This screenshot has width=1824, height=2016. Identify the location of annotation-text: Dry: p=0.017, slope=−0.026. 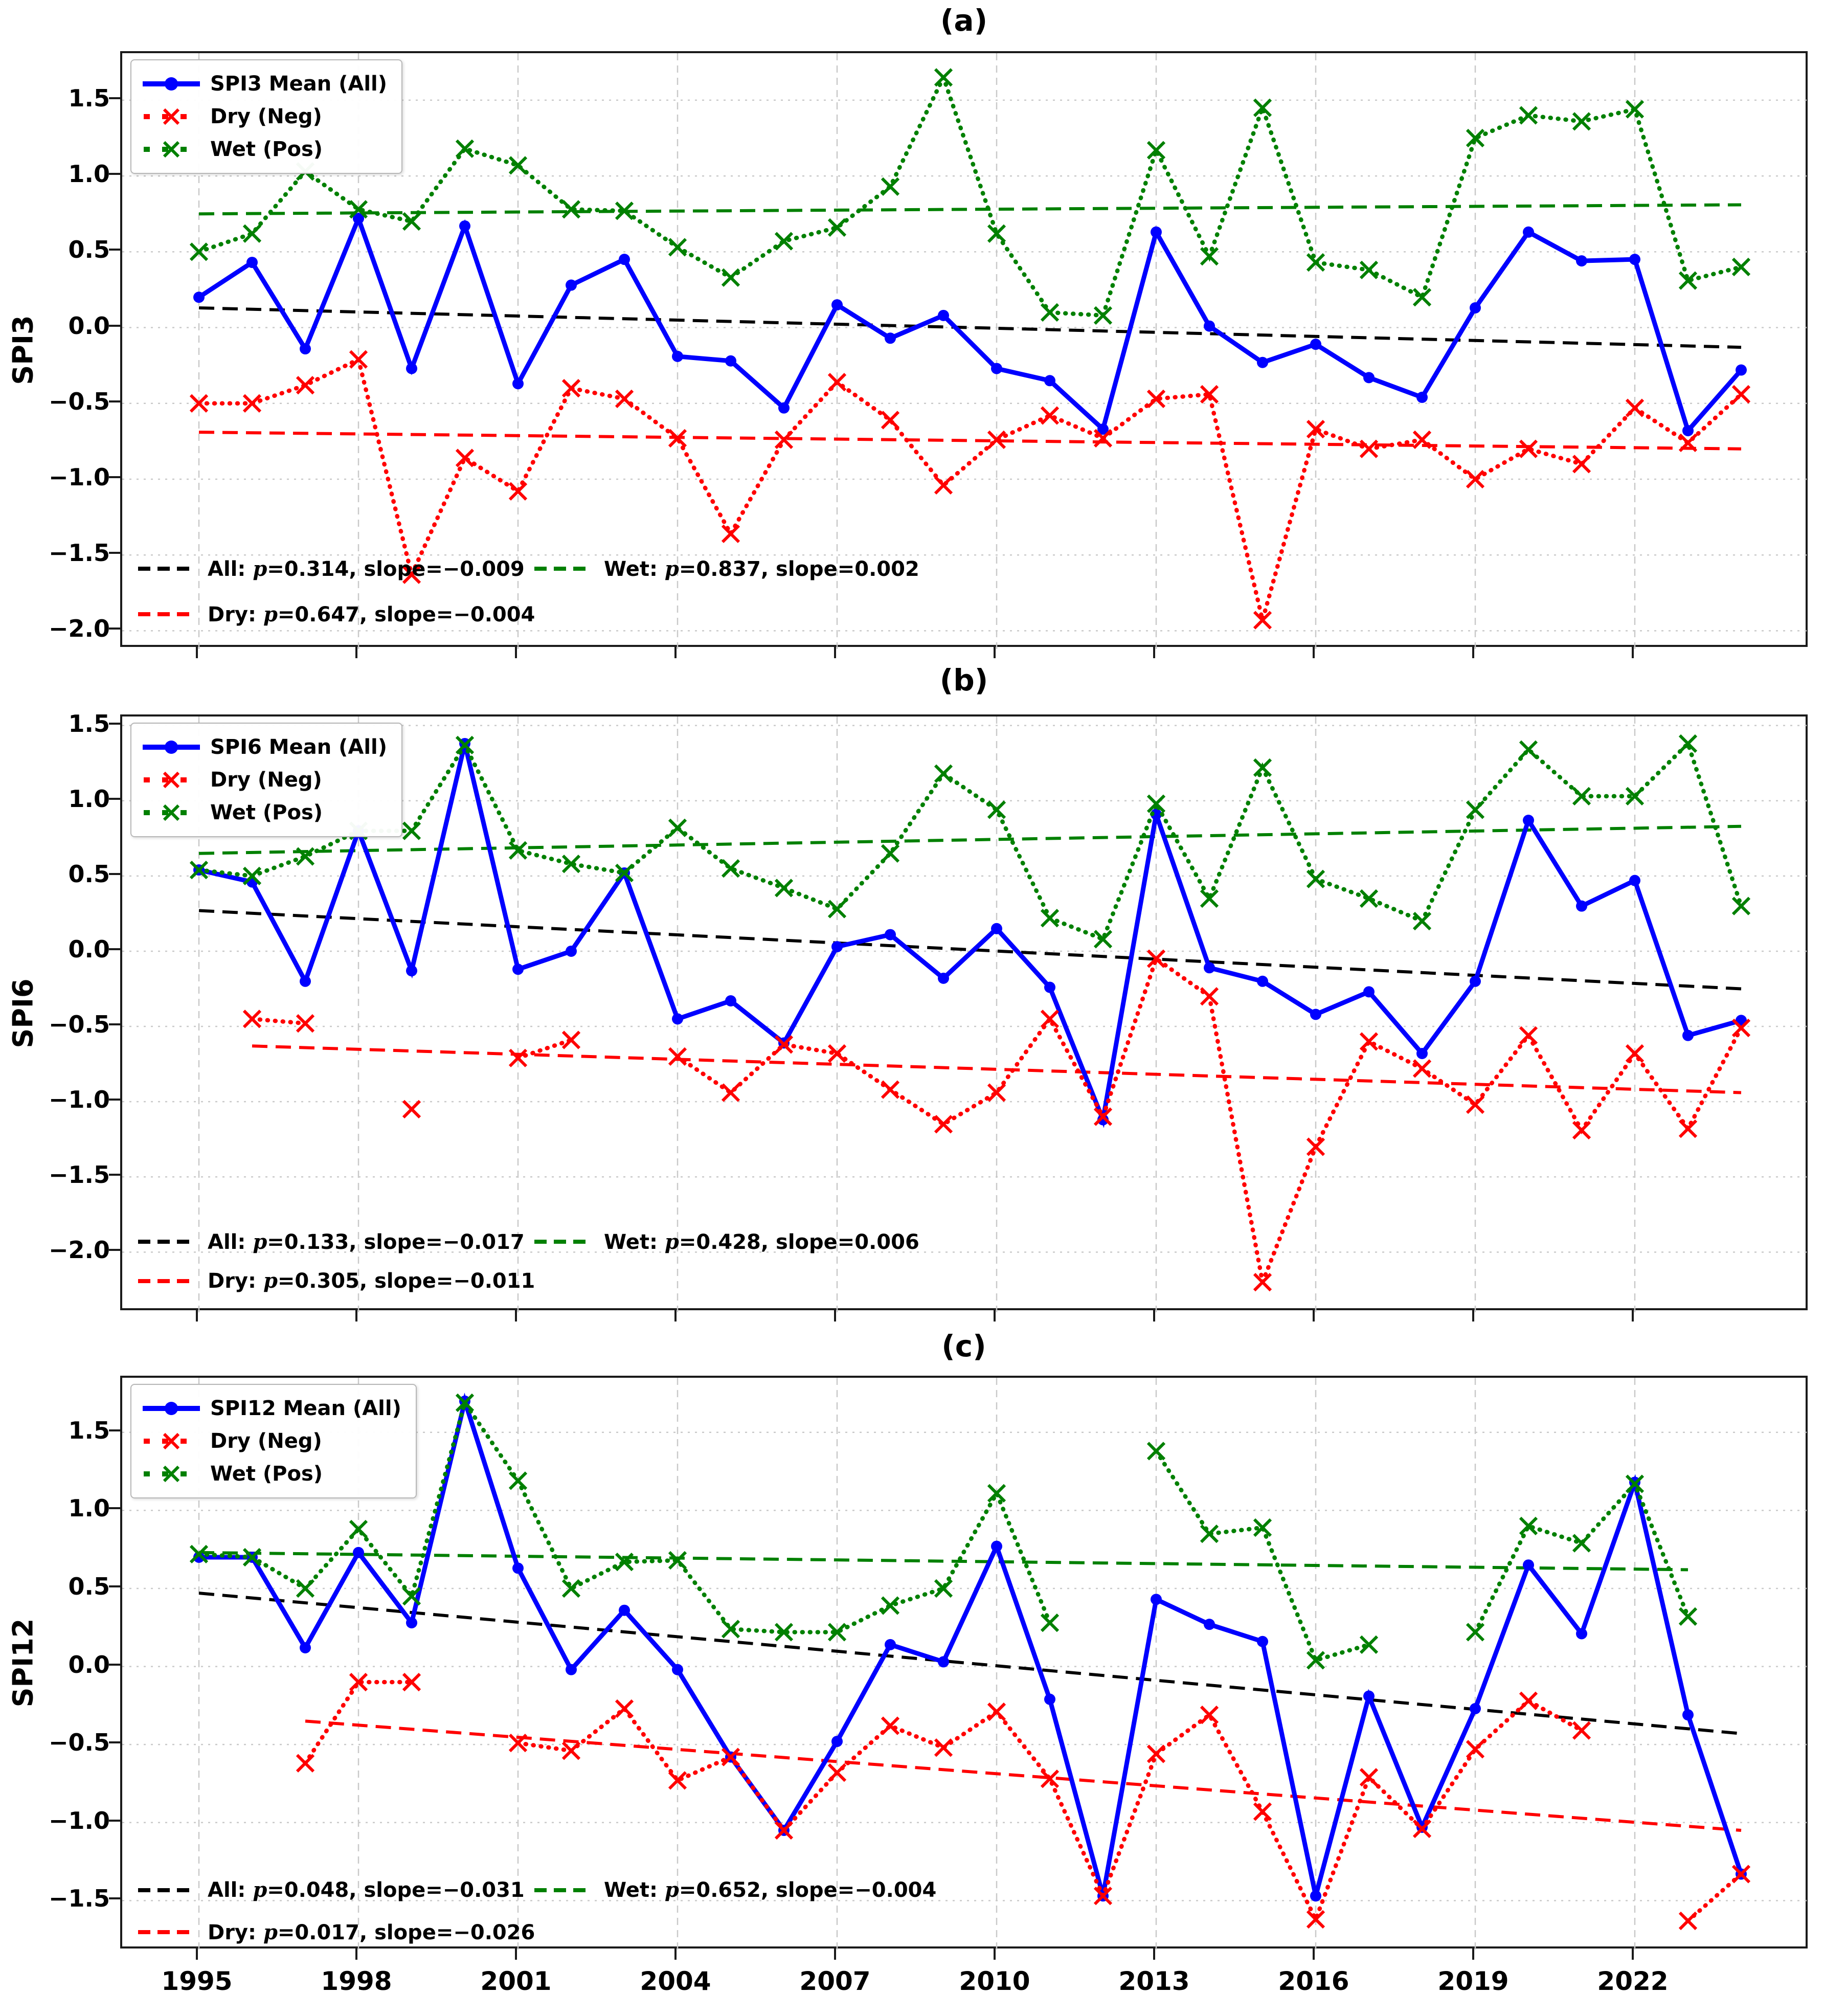
(372, 1932).